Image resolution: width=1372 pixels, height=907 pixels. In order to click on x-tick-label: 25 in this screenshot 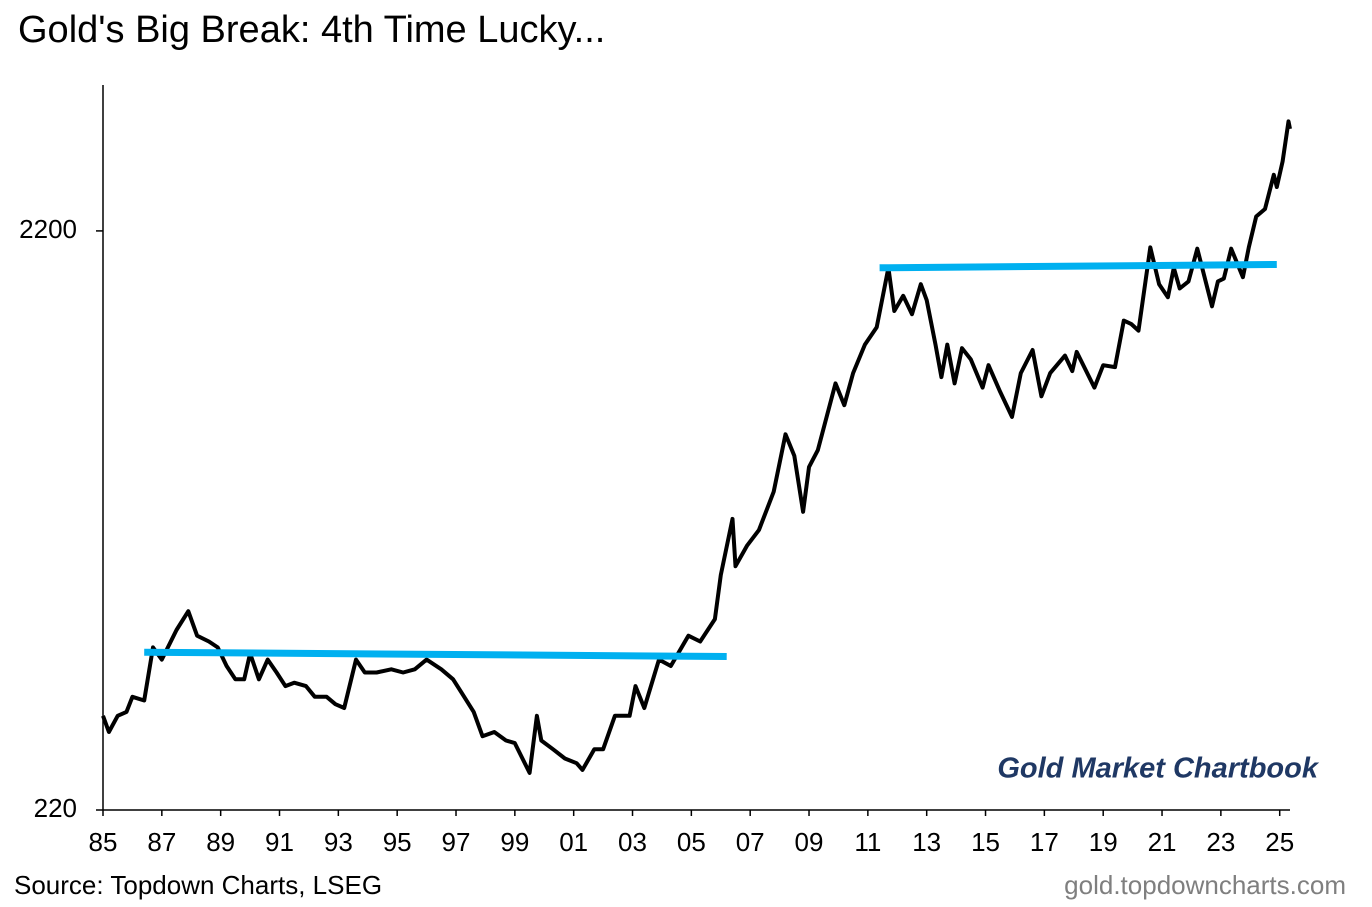, I will do `click(1279, 842)`.